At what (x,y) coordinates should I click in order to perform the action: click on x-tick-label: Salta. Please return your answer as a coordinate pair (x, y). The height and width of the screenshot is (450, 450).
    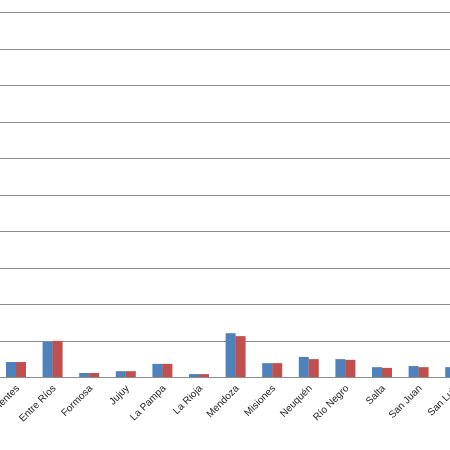
    Looking at the image, I should click on (376, 395).